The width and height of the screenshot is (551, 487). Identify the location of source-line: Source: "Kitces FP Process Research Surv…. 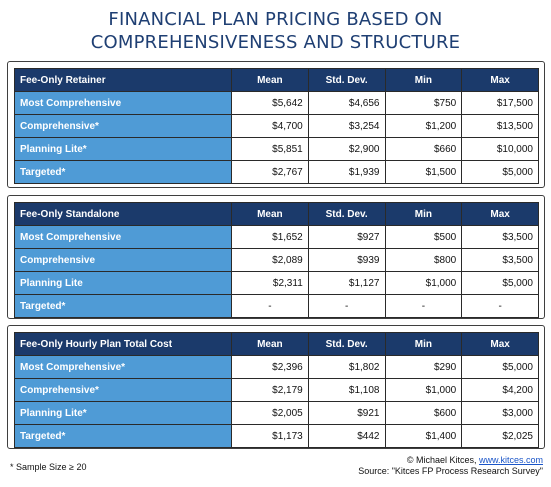
(450, 471).